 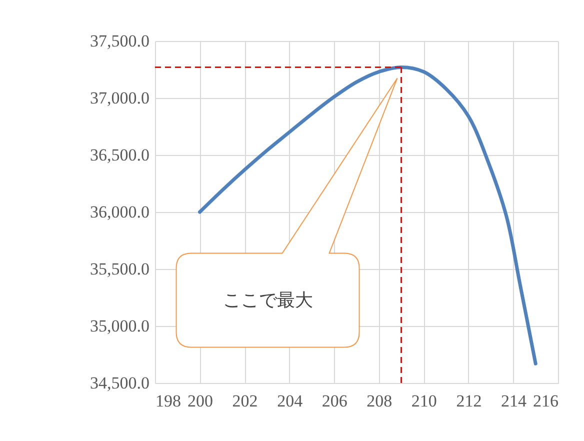 I want to click on x-tick-label: 212, so click(x=469, y=401).